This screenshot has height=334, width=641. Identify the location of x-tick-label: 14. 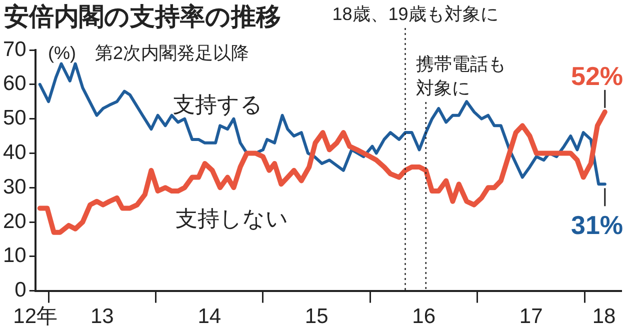
(210, 316).